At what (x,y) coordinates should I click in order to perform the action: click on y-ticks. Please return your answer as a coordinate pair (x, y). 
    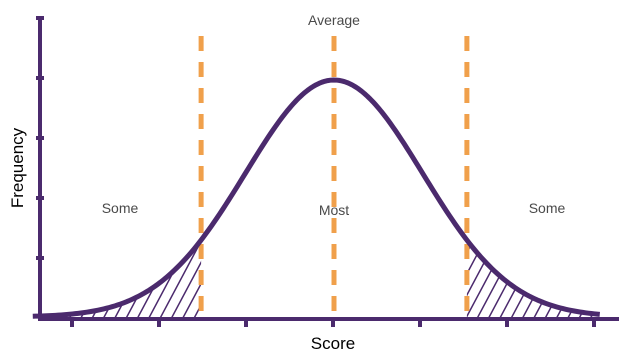
    Looking at the image, I should click on (40, 138).